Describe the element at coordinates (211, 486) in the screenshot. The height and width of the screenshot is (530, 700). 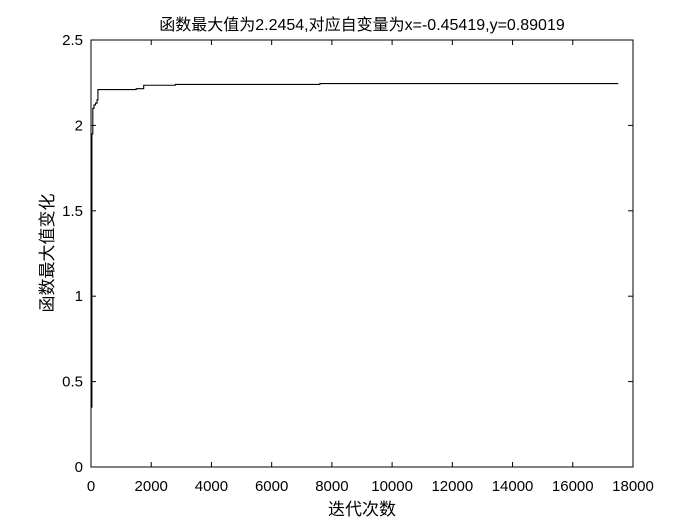
I see `x-tick-label: 4000` at that location.